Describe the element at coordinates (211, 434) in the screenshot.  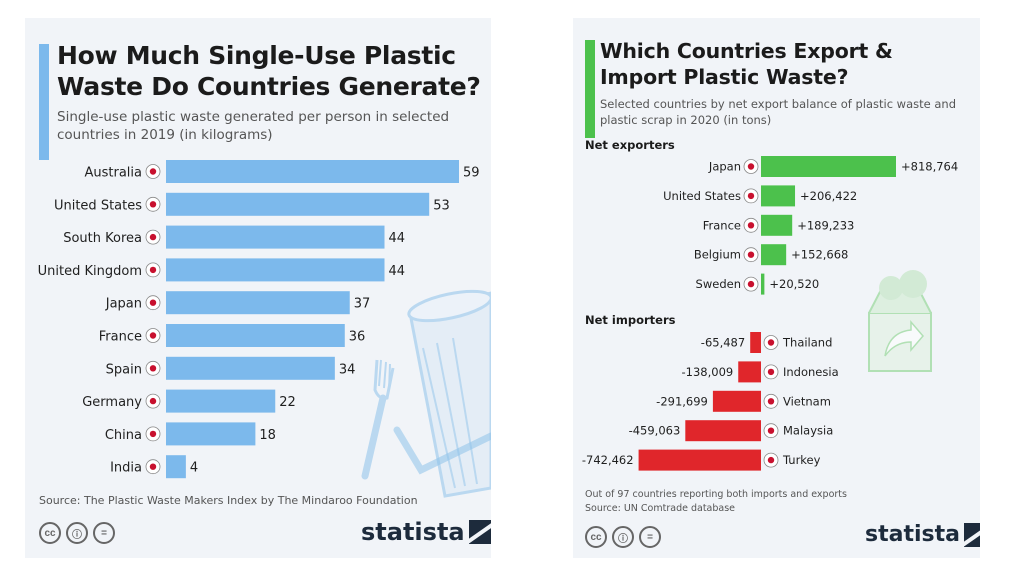
I see `bar-china` at that location.